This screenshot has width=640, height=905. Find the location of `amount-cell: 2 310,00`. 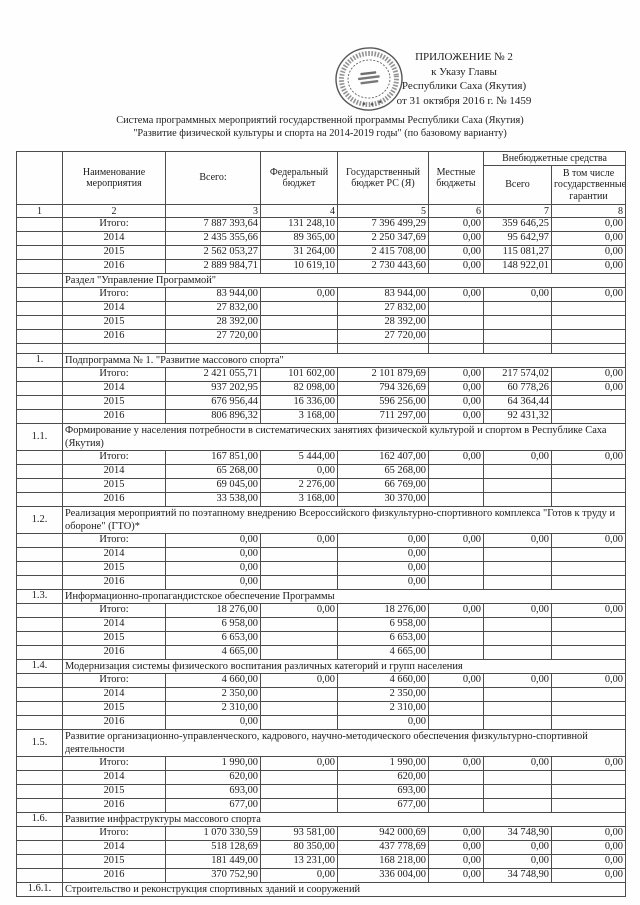

amount-cell: 2 310,00 is located at coordinates (213, 708).